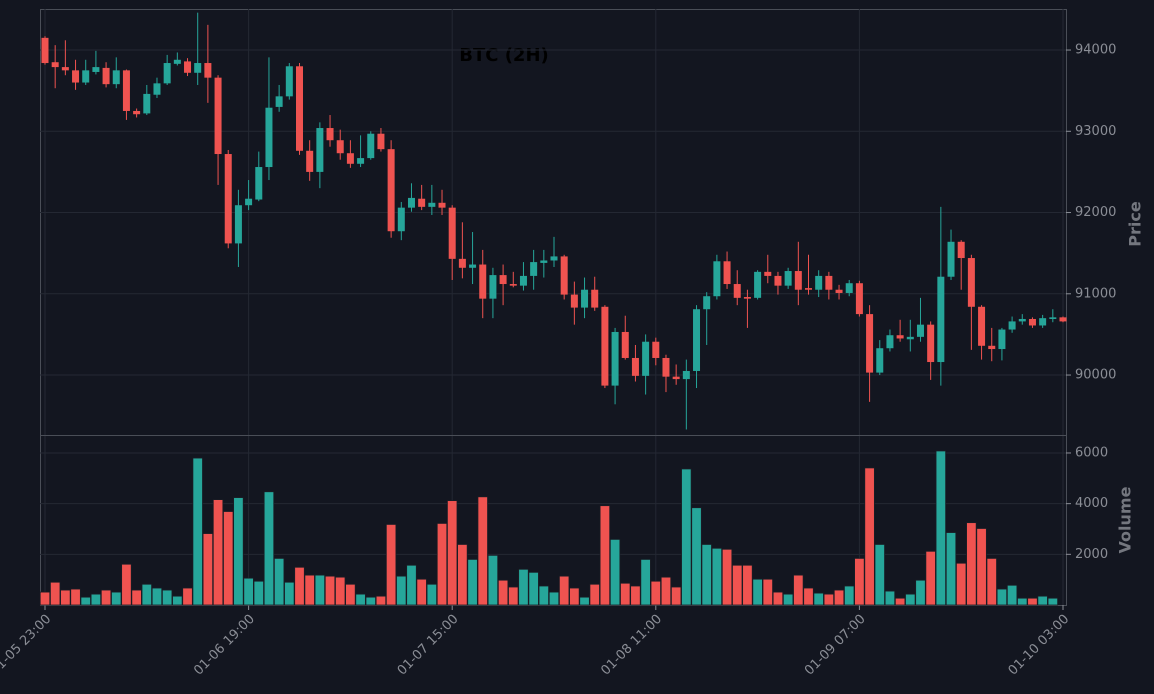 The width and height of the screenshot is (1154, 694). Describe the element at coordinates (1091, 452) in the screenshot. I see `y2-tick-label: 6000` at that location.